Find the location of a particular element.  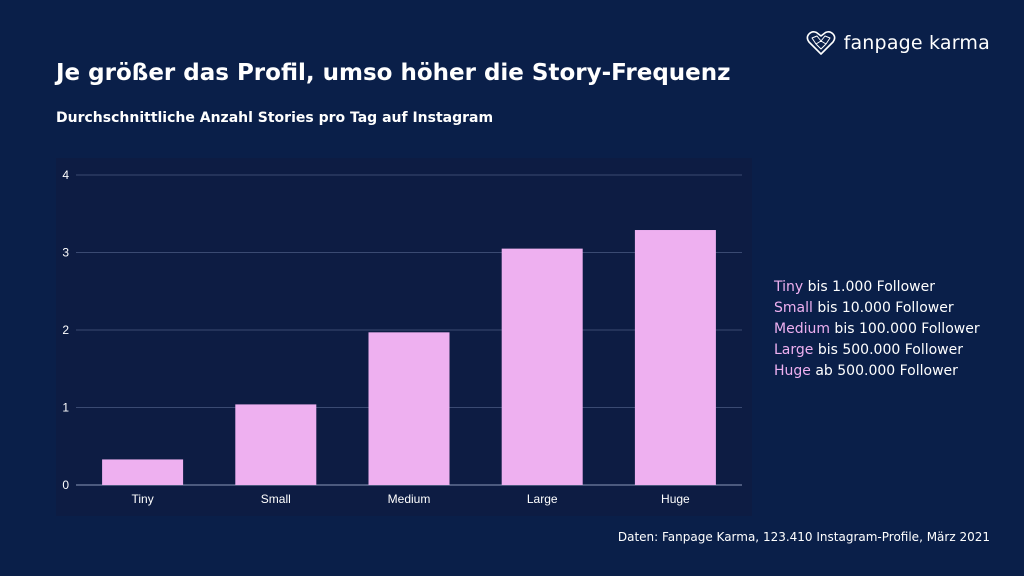

legend-item-tiny: Tiny bis 1.000 Follower is located at coordinates (877, 287).